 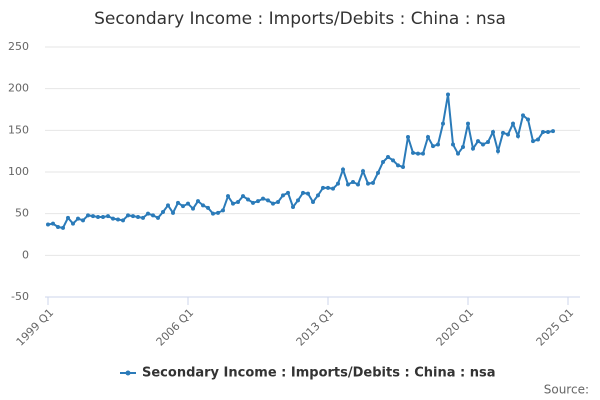 I want to click on y-tick-label: 250, so click(x=18, y=46).